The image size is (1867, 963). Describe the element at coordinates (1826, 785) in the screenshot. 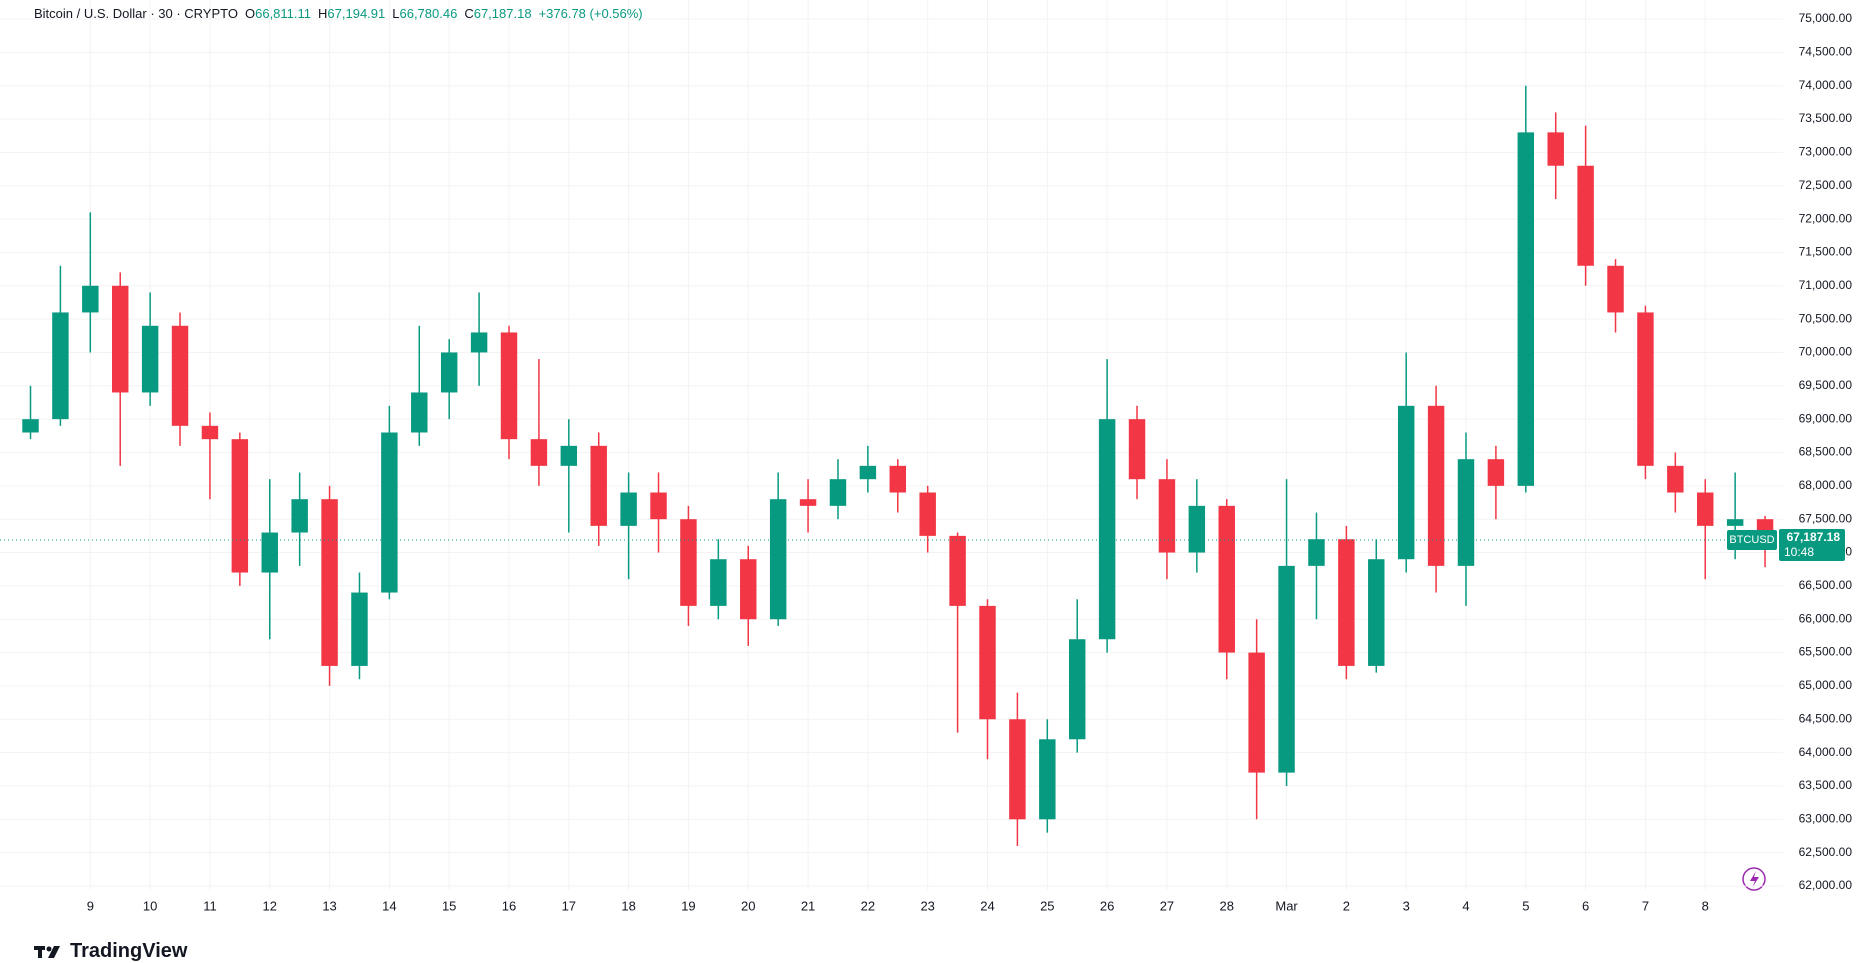

I see `y-tick-label: 63,500.00` at that location.